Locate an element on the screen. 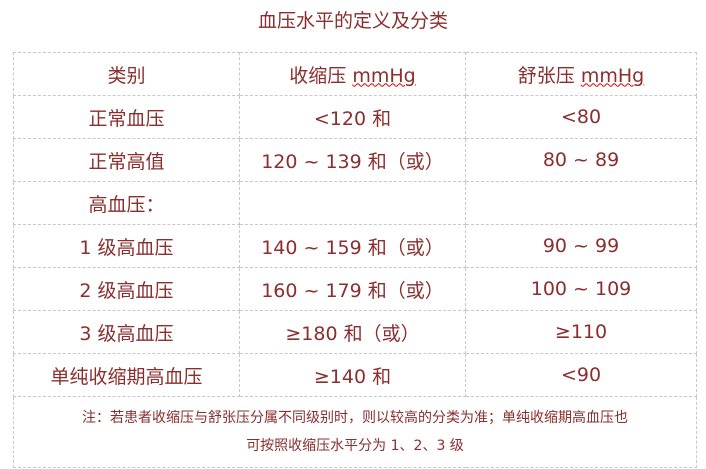 The height and width of the screenshot is (469, 706). table-row: 高血压： is located at coordinates (355, 203).